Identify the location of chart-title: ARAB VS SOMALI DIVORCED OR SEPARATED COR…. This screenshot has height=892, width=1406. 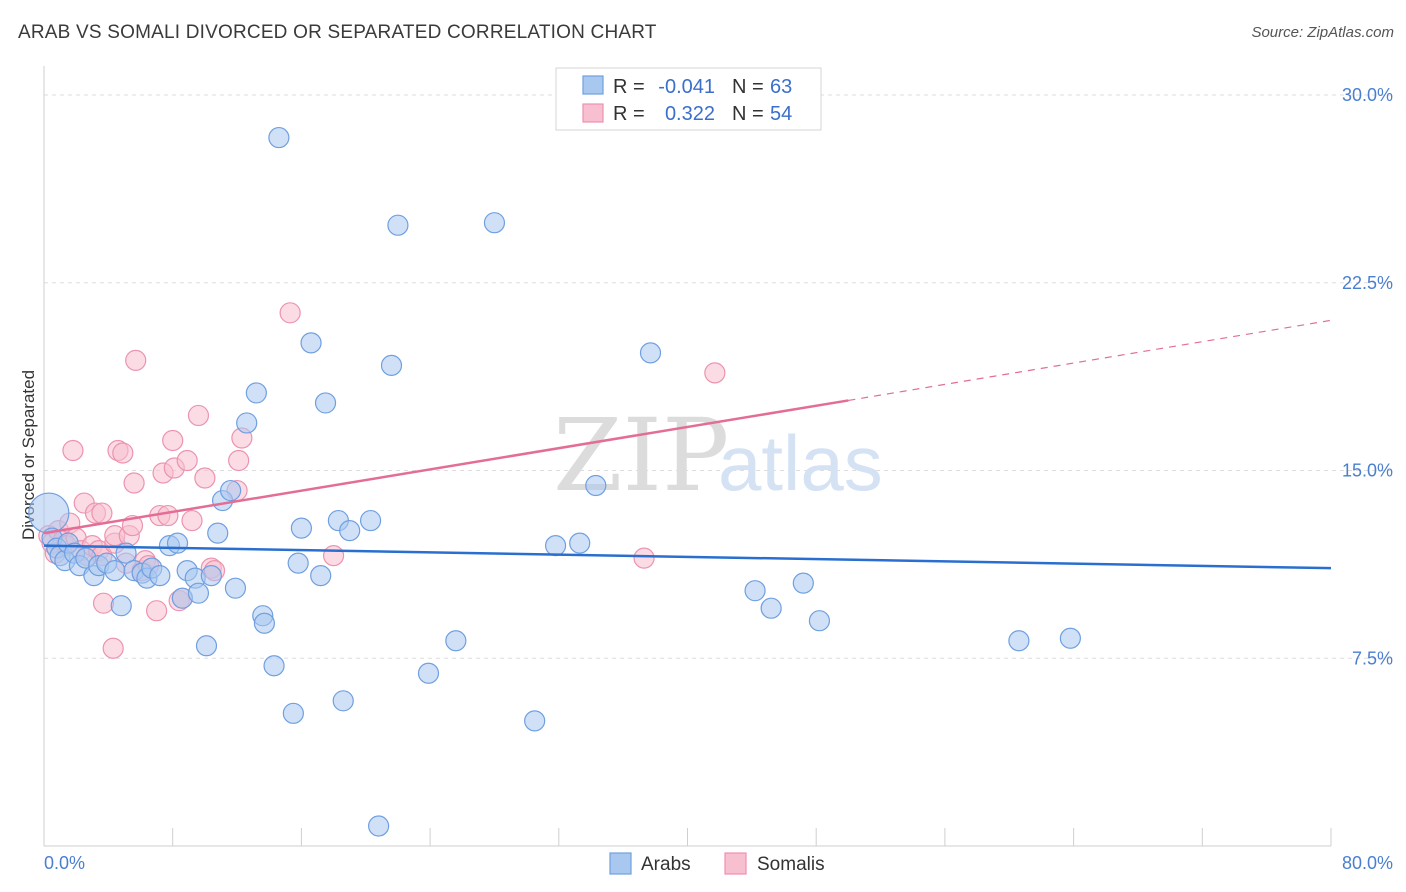
(337, 32).